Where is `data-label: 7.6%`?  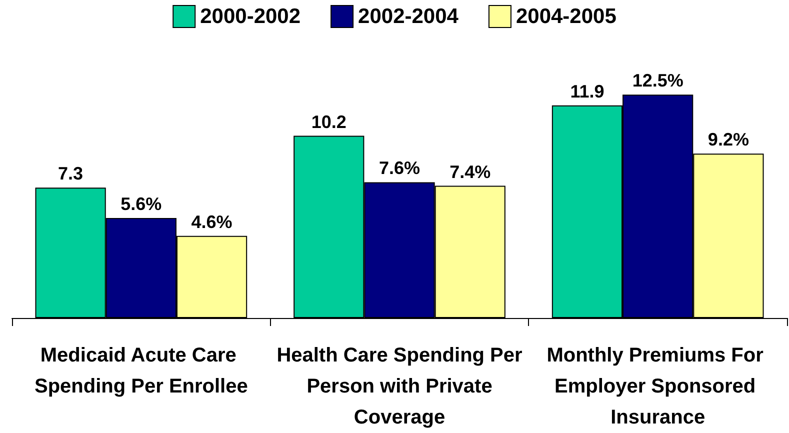 data-label: 7.6% is located at coordinates (399, 168).